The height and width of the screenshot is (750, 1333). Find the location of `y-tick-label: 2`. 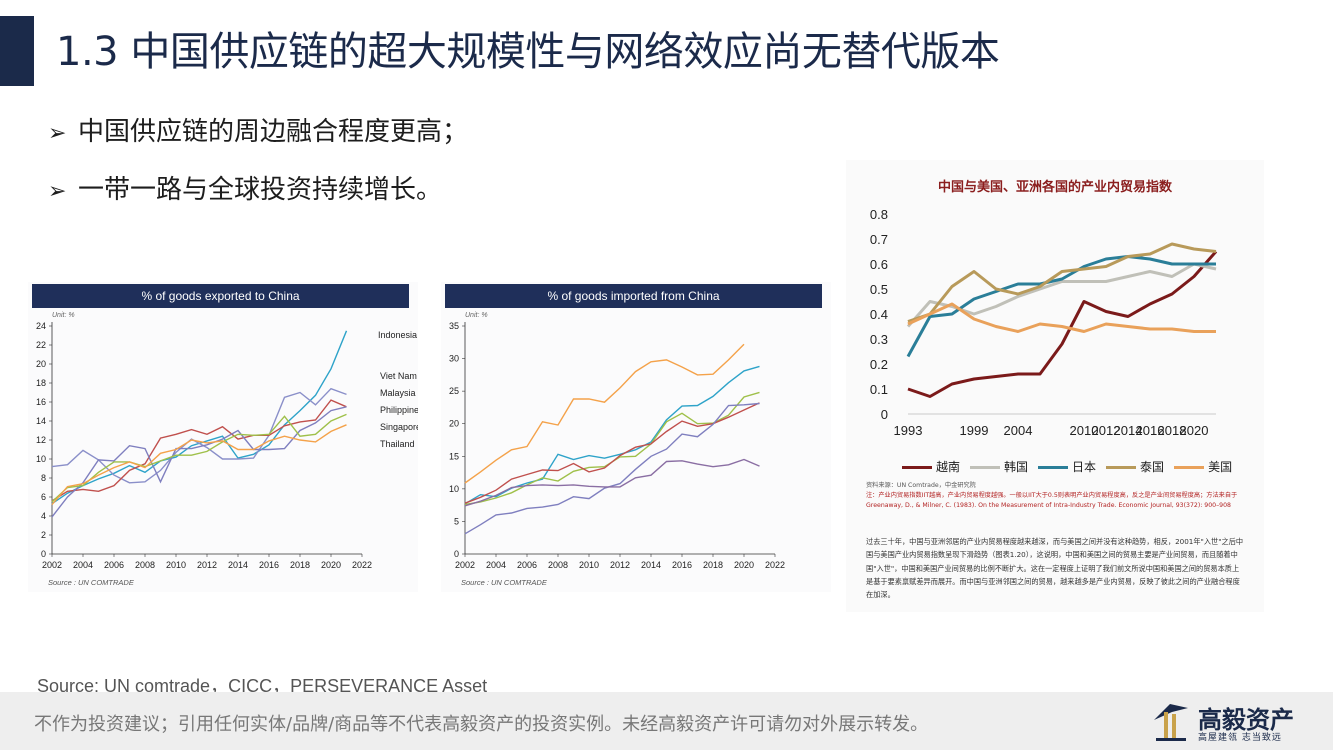

y-tick-label: 2 is located at coordinates (43, 535).